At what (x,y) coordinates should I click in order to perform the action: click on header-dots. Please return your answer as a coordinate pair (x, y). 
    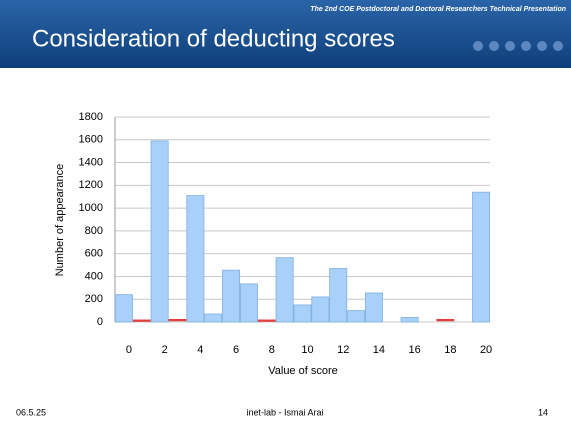
    Looking at the image, I should click on (518, 46).